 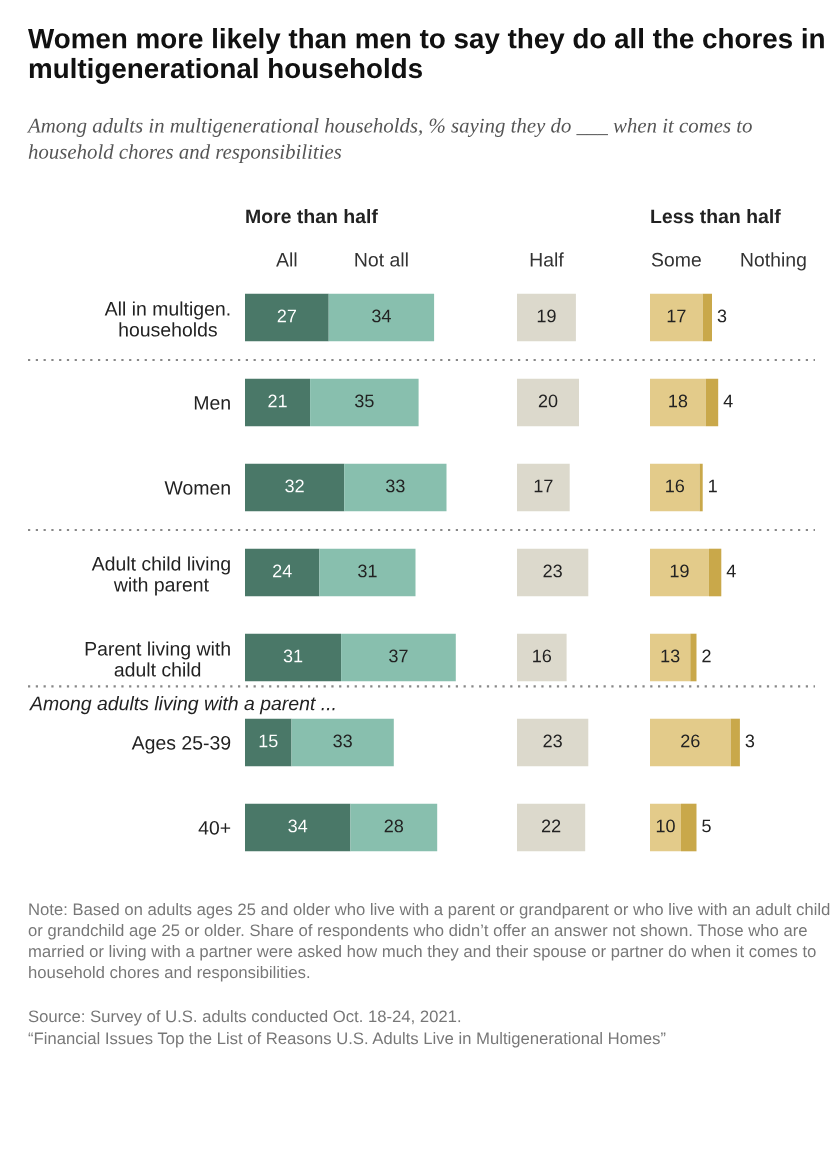 What do you see at coordinates (157, 659) in the screenshot?
I see `y-tick-label: Parent living with adult child` at bounding box center [157, 659].